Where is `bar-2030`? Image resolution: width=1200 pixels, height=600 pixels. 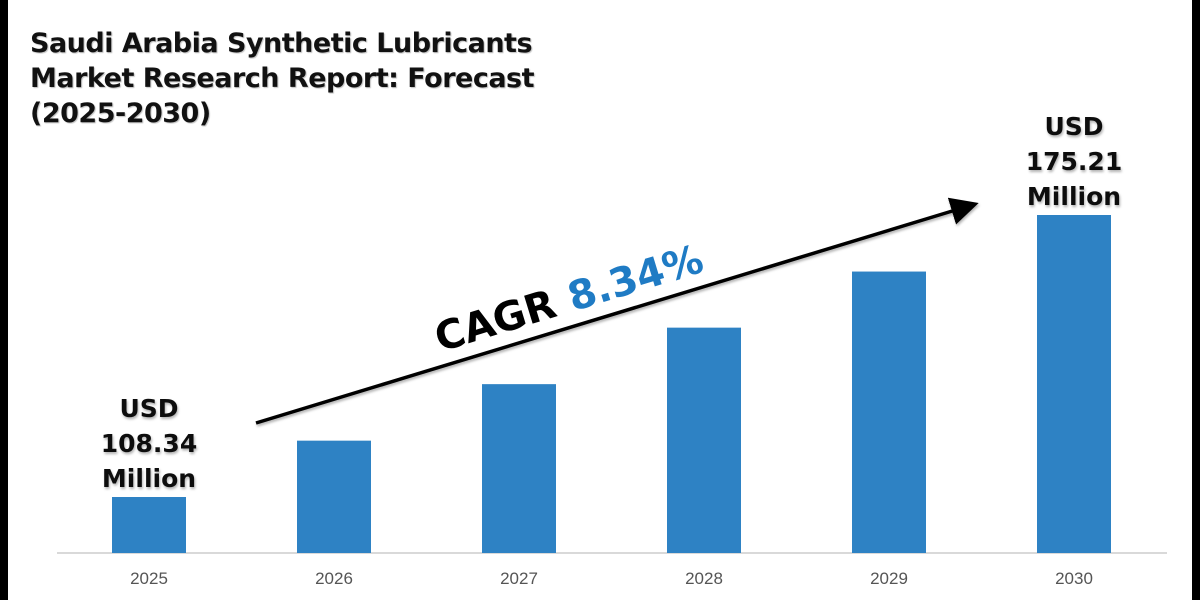
bar-2030 is located at coordinates (1074, 384).